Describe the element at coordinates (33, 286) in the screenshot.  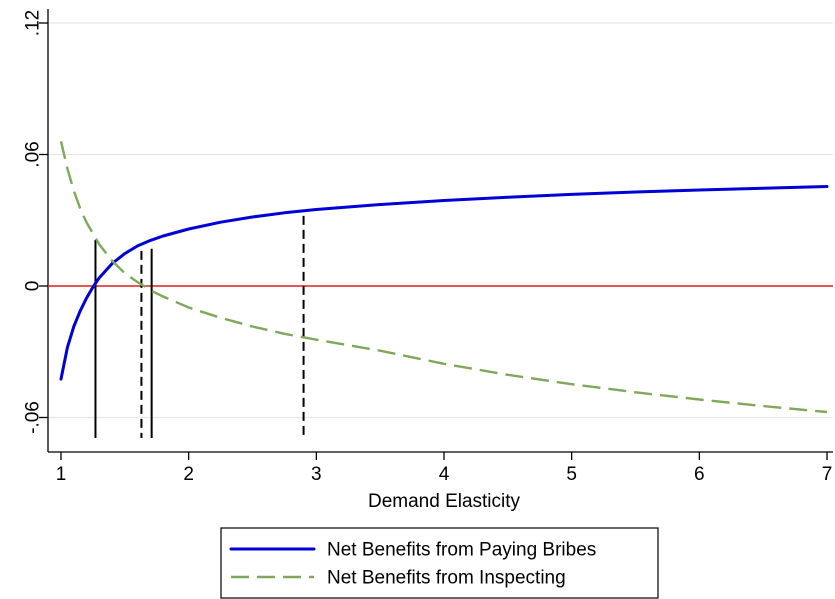
I see `y-tick-label: 0` at that location.